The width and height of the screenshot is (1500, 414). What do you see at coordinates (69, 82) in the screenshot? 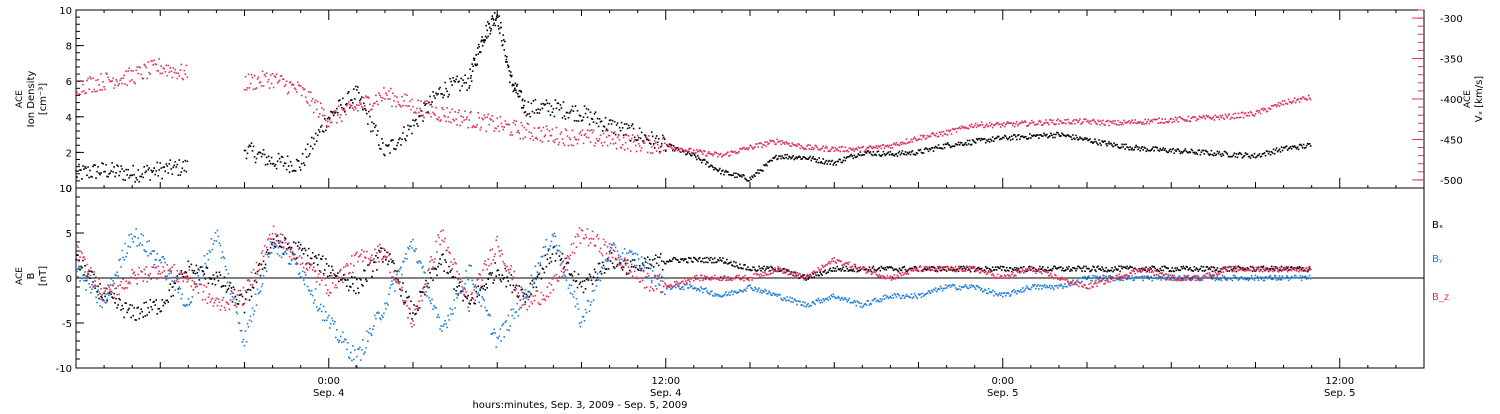
I see `y-tick-label: 6` at bounding box center [69, 82].